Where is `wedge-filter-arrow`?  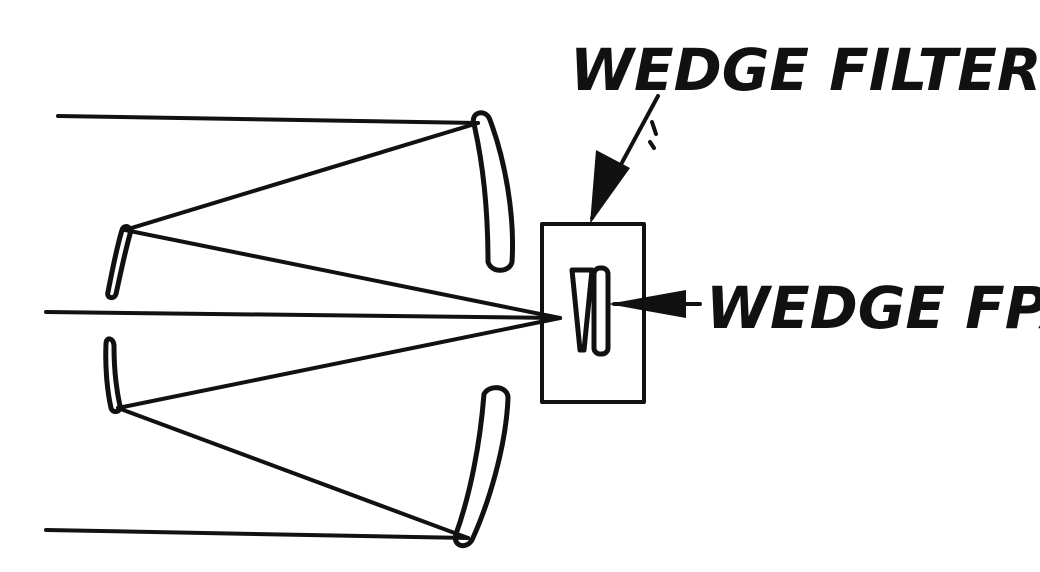 wedge-filter-arrow is located at coordinates (625, 159).